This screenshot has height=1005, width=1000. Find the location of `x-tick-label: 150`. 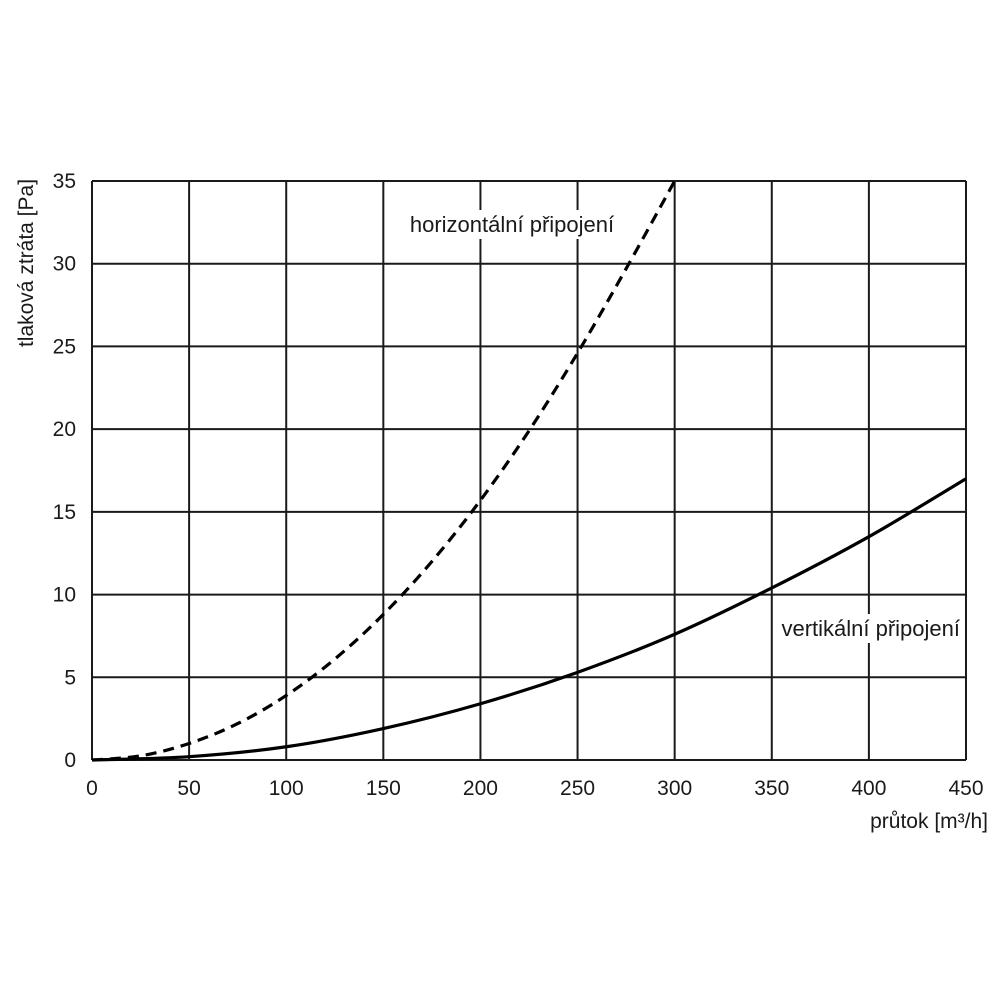

x-tick-label: 150 is located at coordinates (383, 788).